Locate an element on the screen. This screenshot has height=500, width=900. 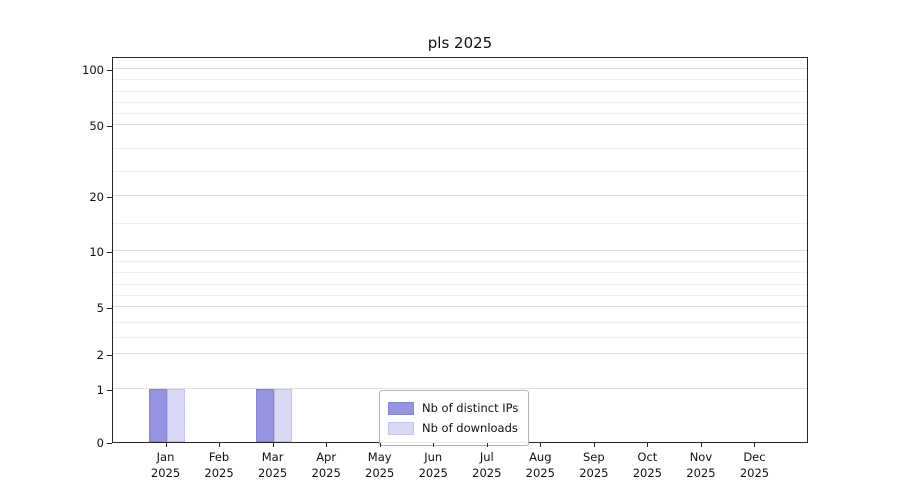
x-tick-month: Feb is located at coordinates (219, 457).